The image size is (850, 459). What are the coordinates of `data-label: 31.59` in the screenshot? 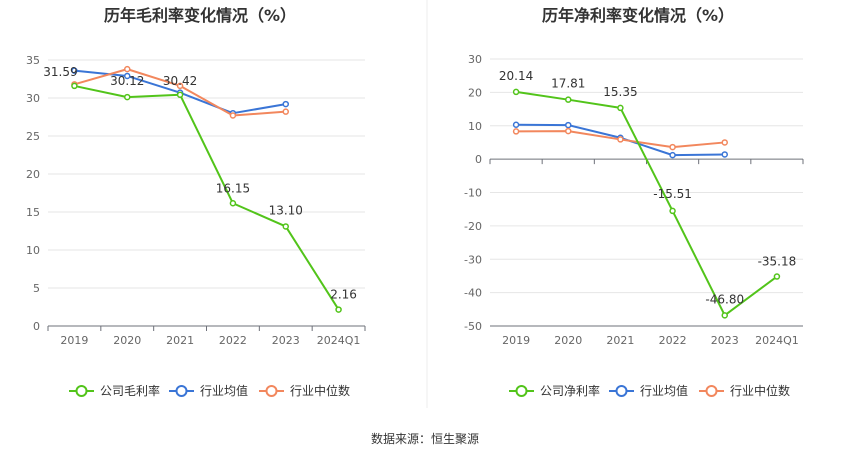 It's located at (60, 72).